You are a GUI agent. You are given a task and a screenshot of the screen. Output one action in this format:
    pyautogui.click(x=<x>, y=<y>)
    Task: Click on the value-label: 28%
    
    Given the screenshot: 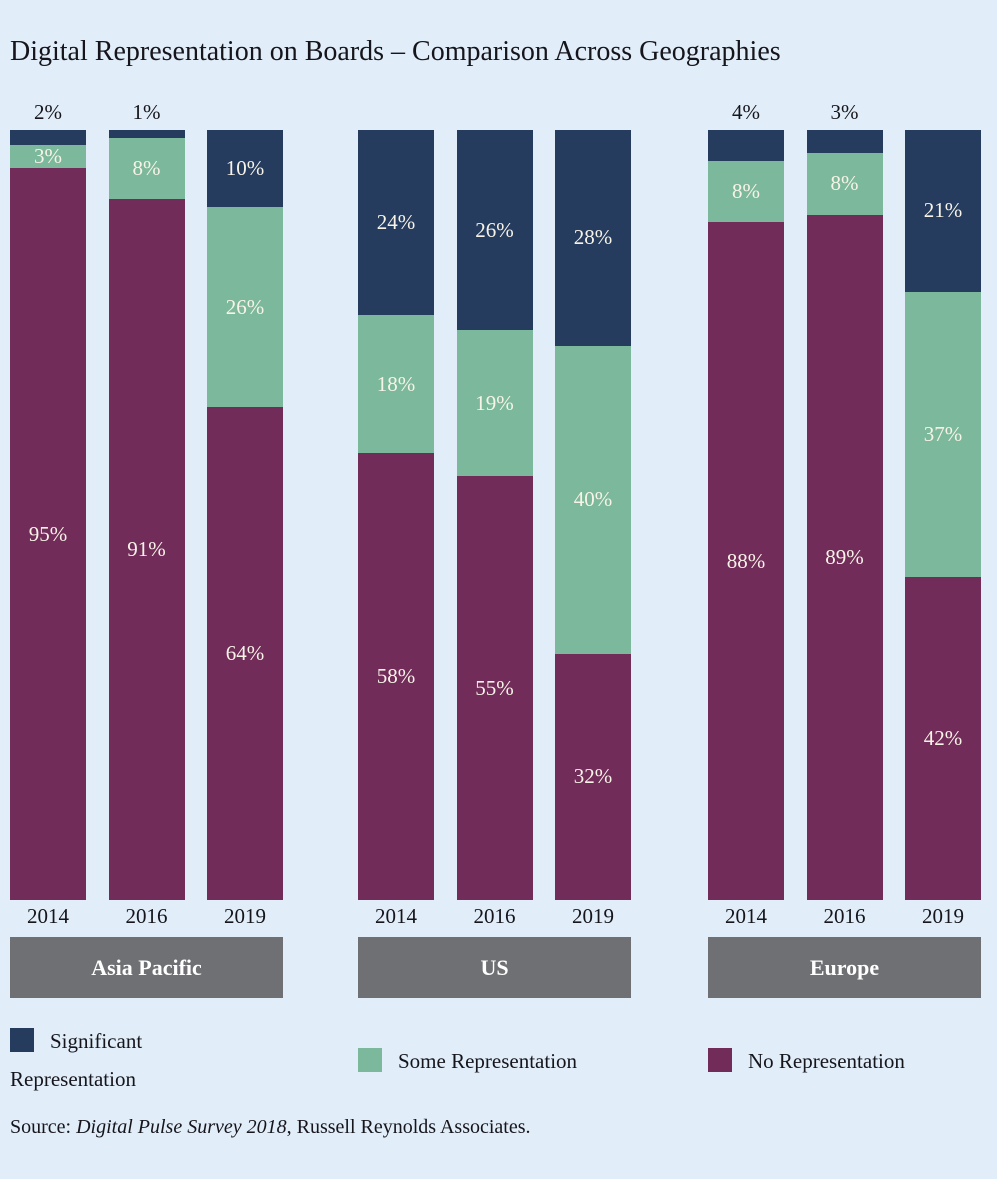 What is the action you would take?
    pyautogui.click(x=593, y=237)
    